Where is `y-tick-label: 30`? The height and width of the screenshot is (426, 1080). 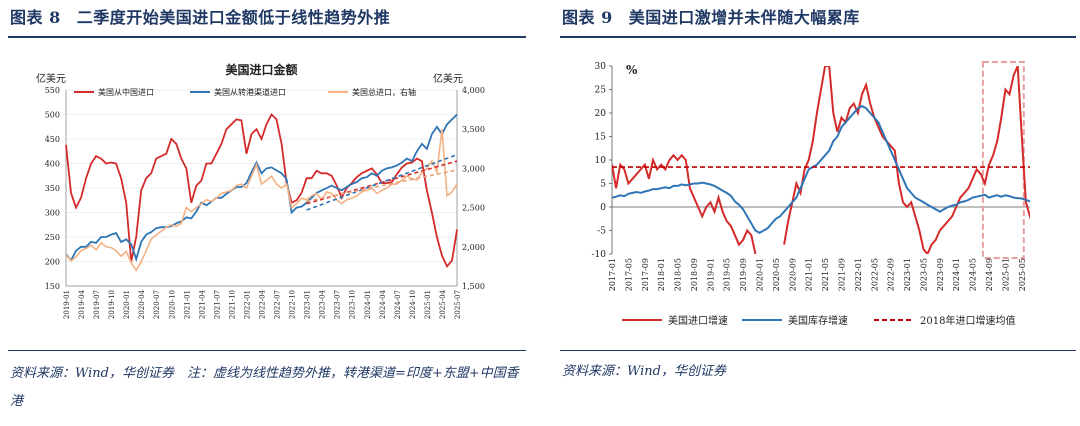 y-tick-label: 30 is located at coordinates (601, 67).